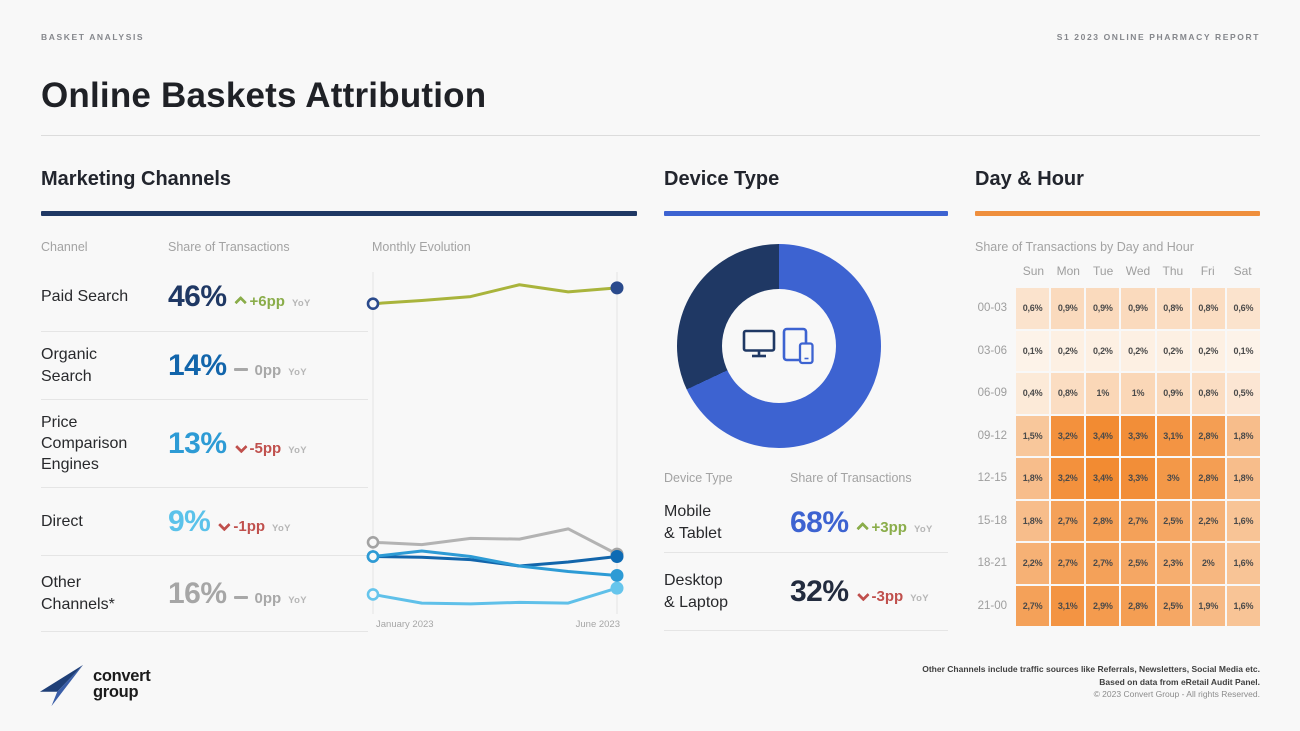 The width and height of the screenshot is (1300, 731). I want to click on kpi-row-name: Mobile & Tablet, so click(693, 522).